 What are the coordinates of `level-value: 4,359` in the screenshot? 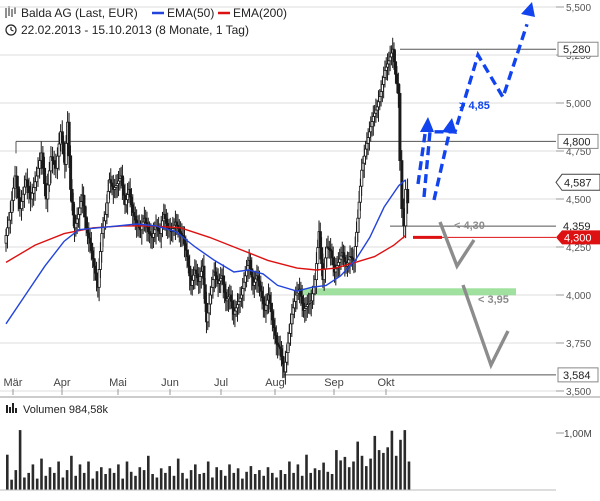 It's located at (577, 227).